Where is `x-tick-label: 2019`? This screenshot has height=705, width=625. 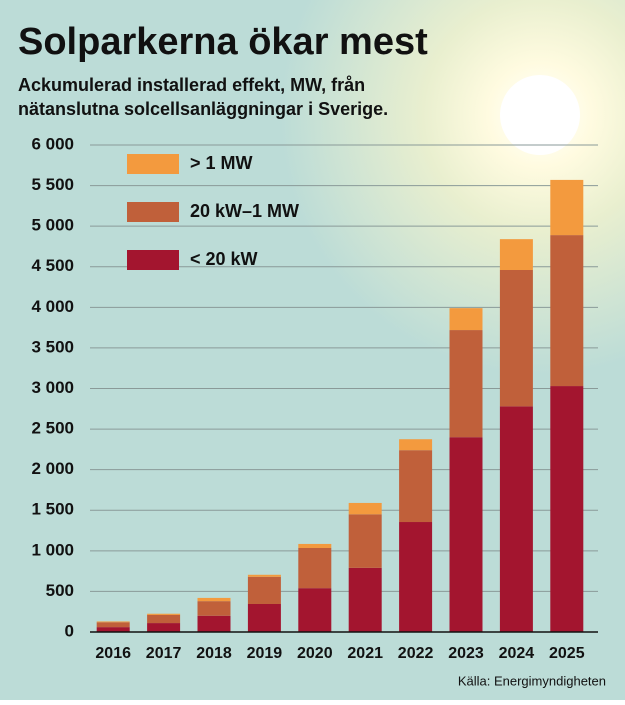 x-tick-label: 2019 is located at coordinates (265, 653).